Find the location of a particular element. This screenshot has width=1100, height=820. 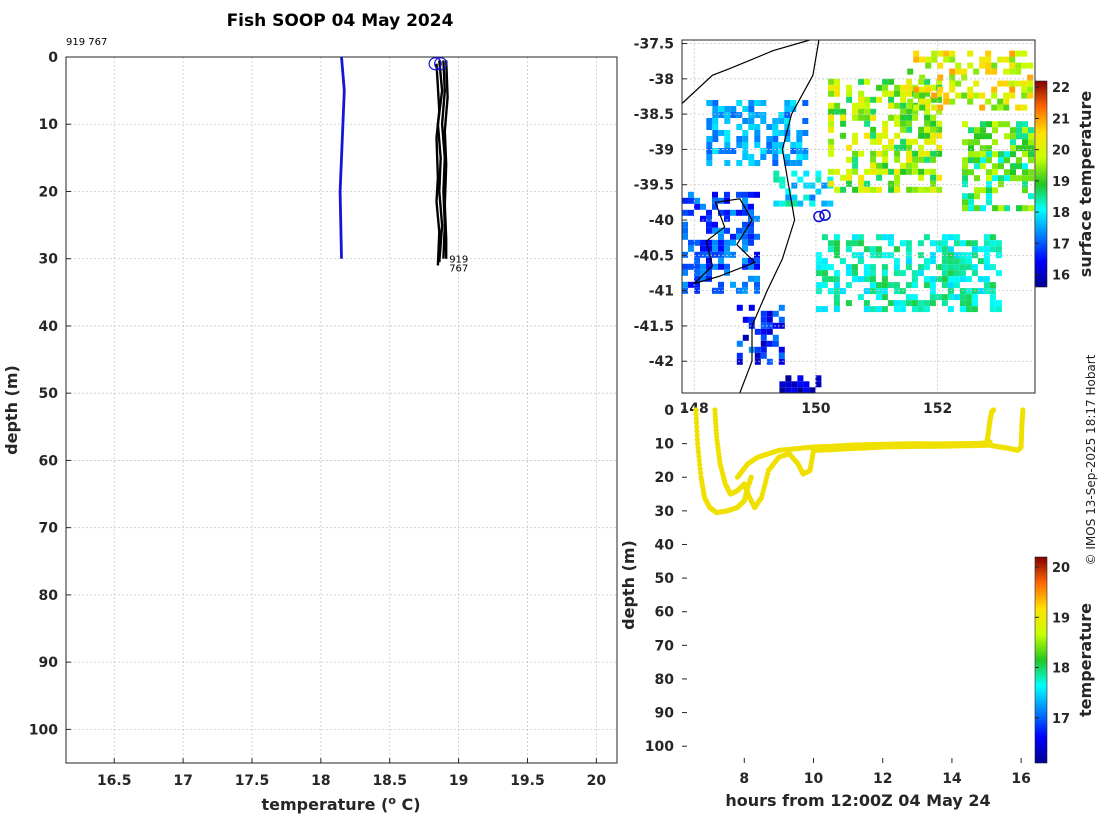

map-colorbar-tick-label: 19 is located at coordinates (1061, 182).